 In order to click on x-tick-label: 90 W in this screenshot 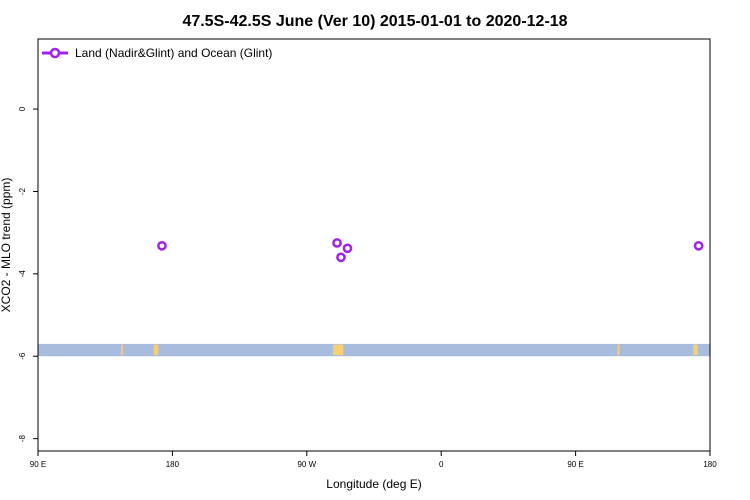, I will do `click(306, 464)`.